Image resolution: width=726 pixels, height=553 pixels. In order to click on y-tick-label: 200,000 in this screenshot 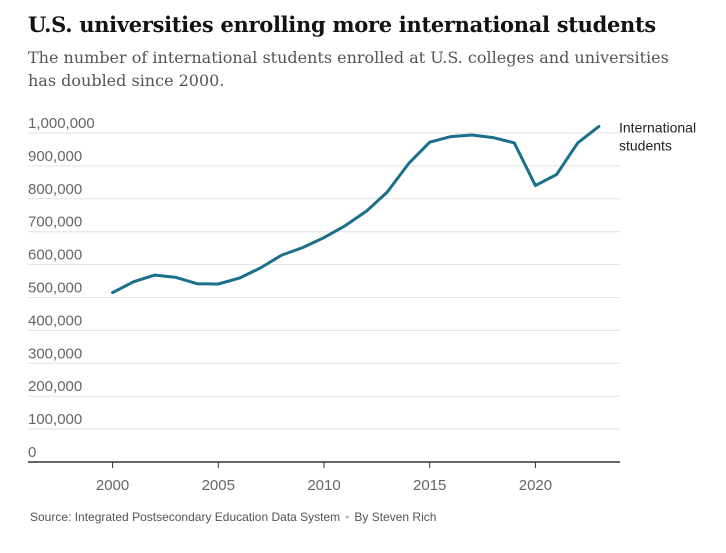, I will do `click(55, 386)`.